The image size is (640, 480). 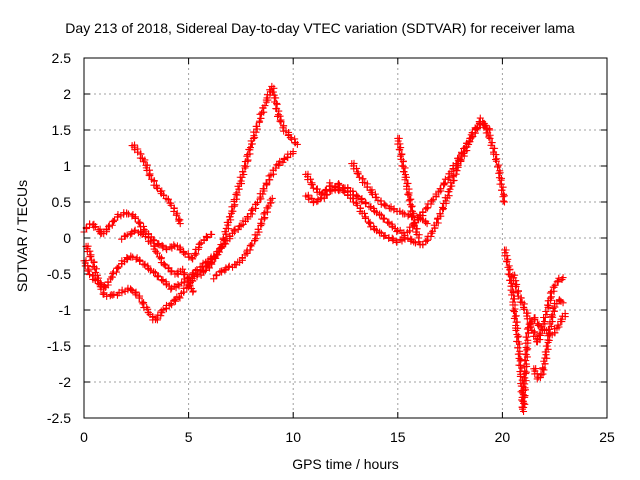 I want to click on series-track-l, so click(x=408, y=188).